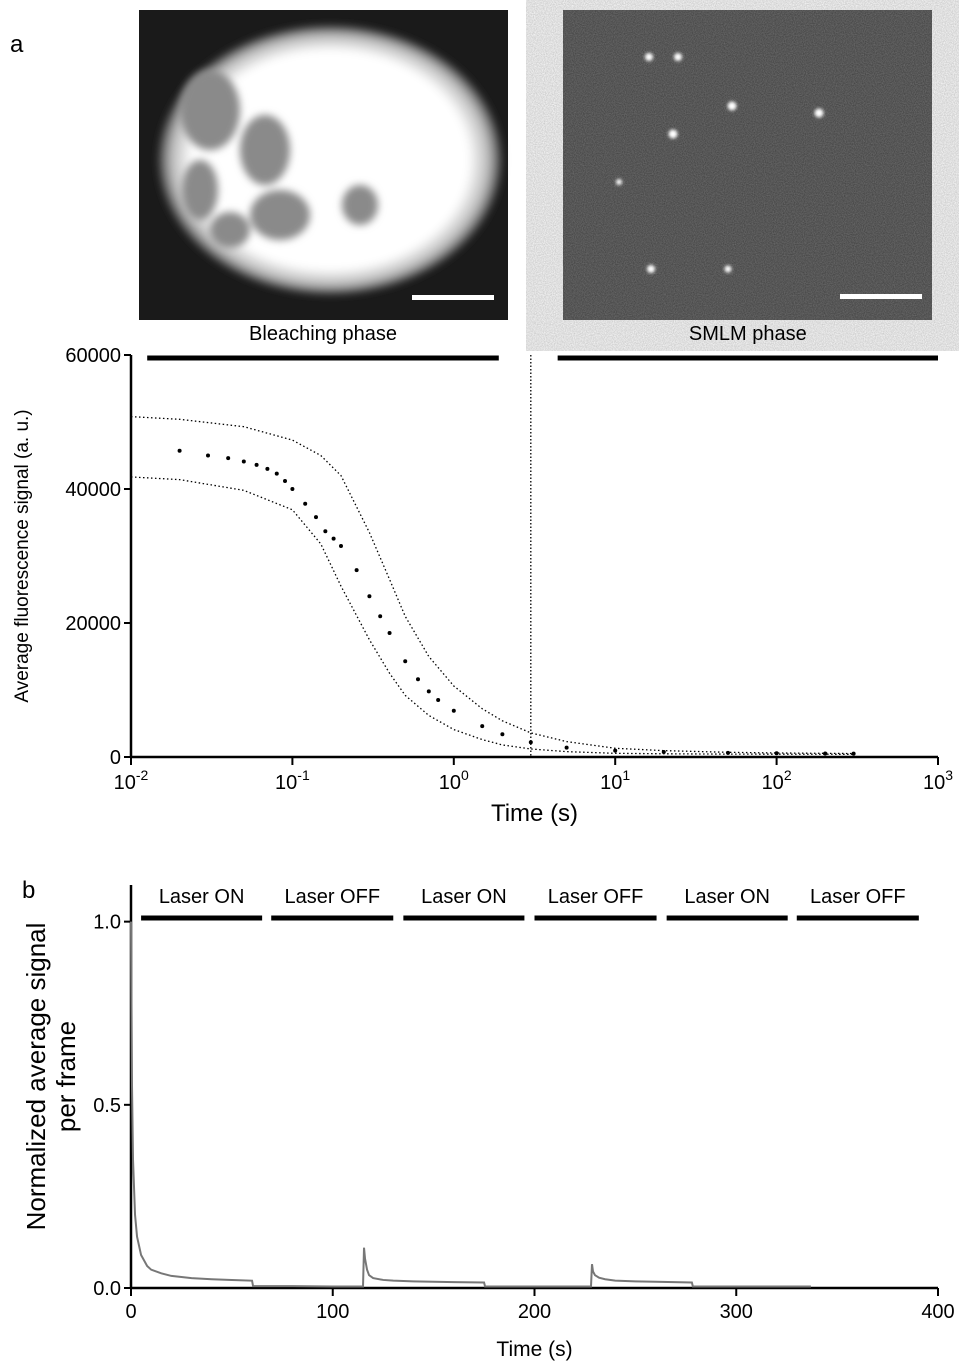 The width and height of the screenshot is (959, 1362). What do you see at coordinates (36, 1077) in the screenshot?
I see `y-axis-title: Normalized average signal` at bounding box center [36, 1077].